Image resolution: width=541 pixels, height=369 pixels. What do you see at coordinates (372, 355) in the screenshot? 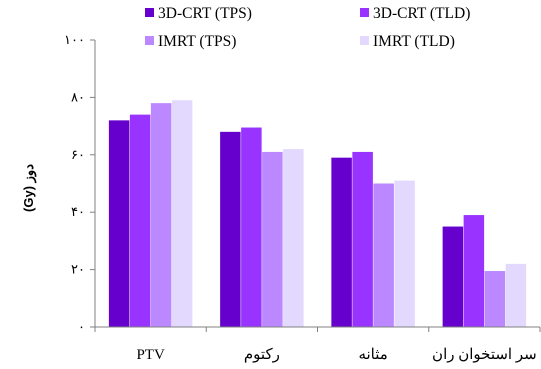
I see `x-category-label: مثانه` at bounding box center [372, 355].